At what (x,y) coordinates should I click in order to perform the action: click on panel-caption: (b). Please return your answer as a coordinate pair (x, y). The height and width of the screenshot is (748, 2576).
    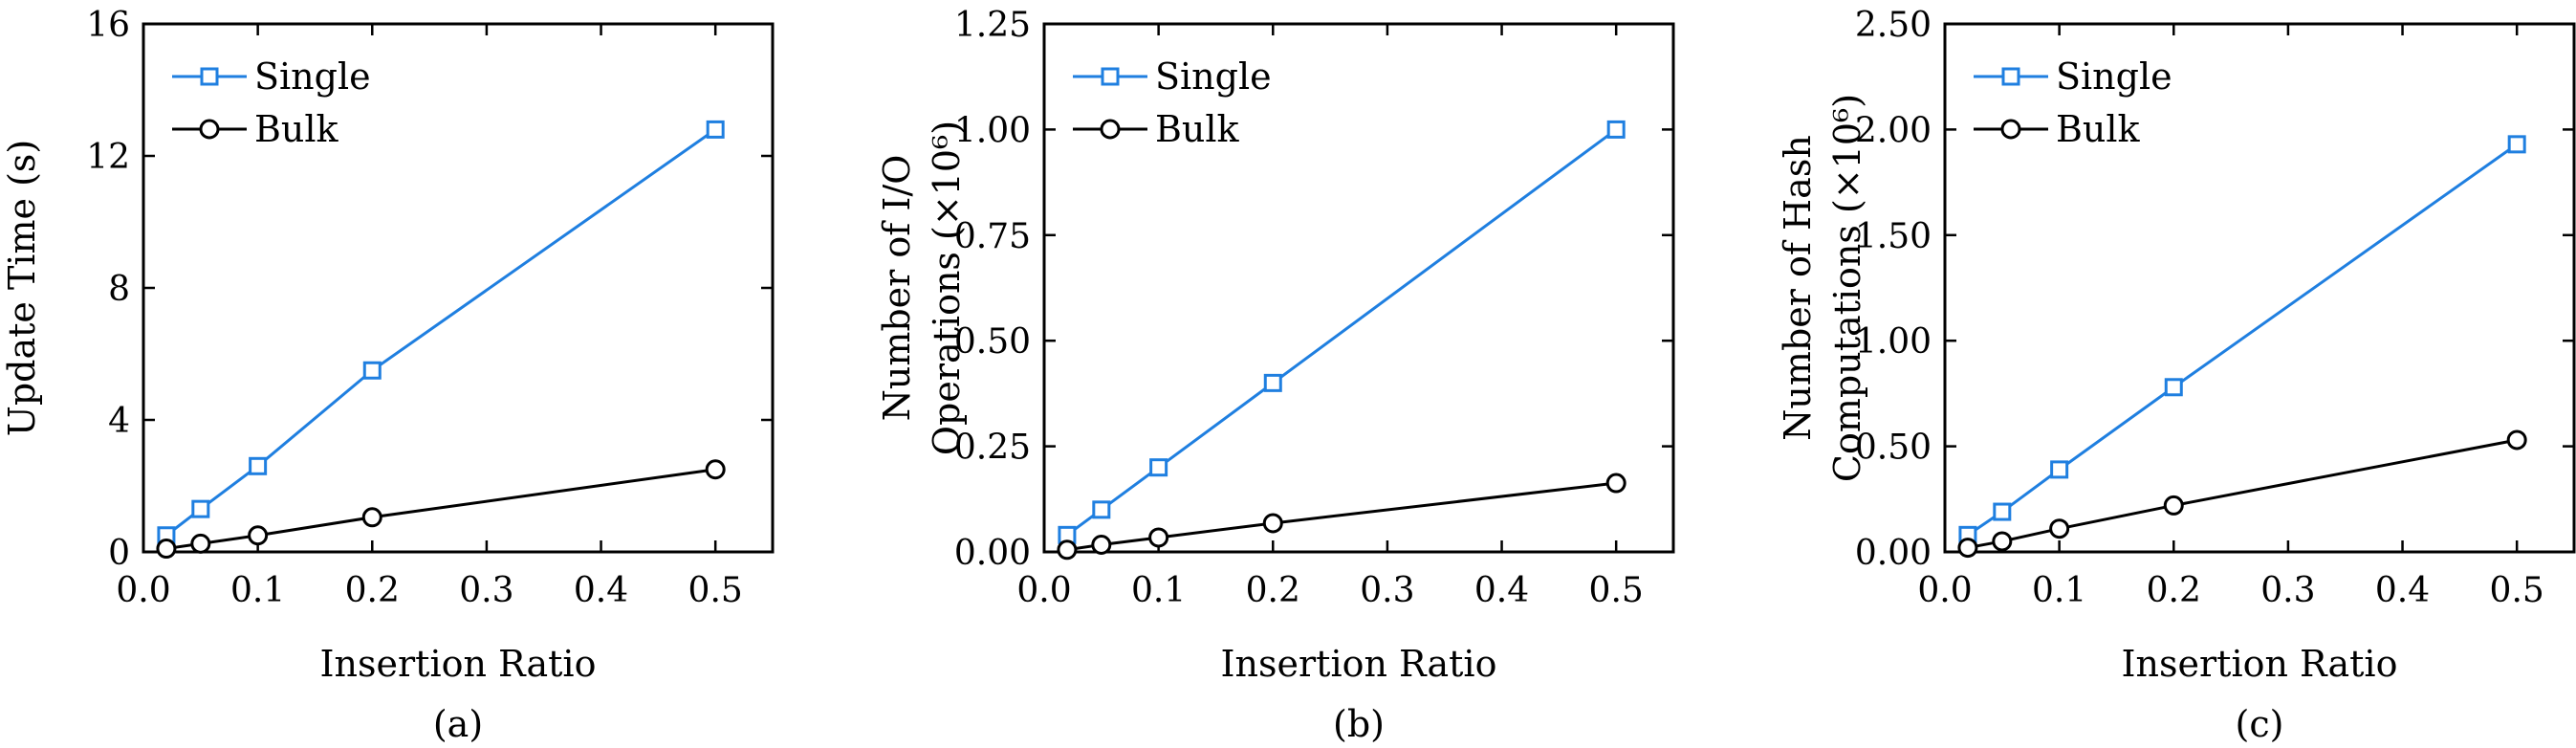
    Looking at the image, I should click on (1359, 724).